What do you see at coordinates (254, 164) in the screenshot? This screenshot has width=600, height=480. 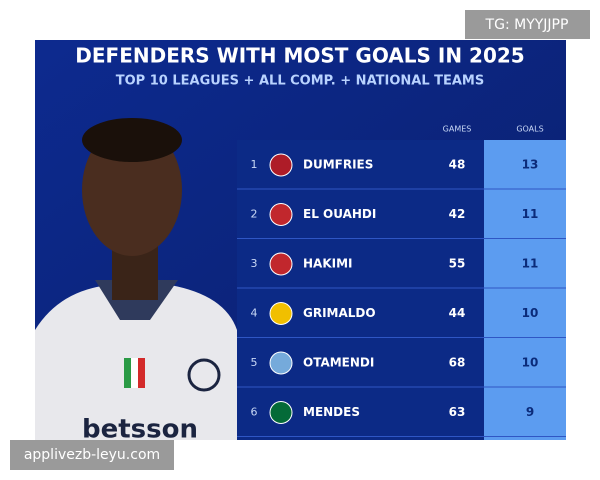 I see `rank: 1` at bounding box center [254, 164].